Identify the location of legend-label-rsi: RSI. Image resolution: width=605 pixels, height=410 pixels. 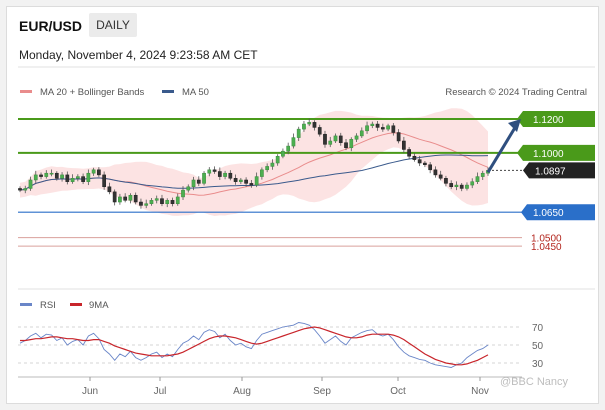
(48, 305).